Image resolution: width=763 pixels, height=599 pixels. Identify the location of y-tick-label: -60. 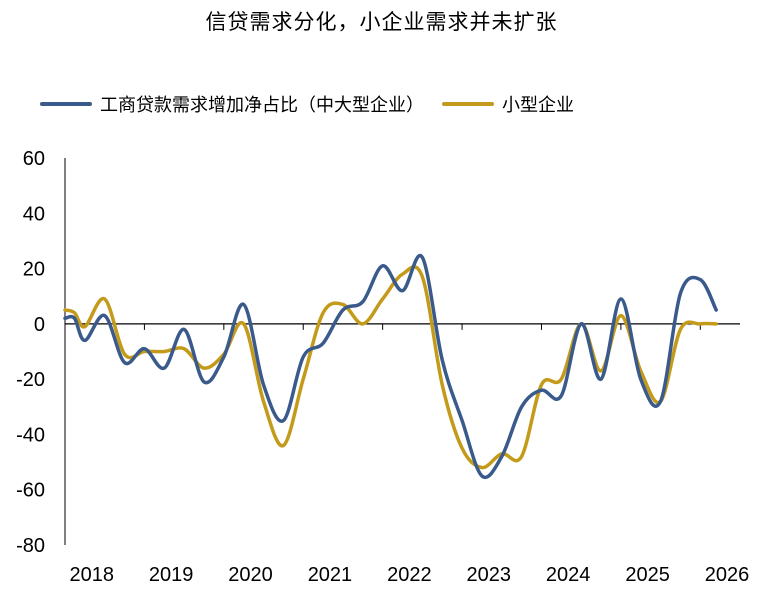
(30, 491).